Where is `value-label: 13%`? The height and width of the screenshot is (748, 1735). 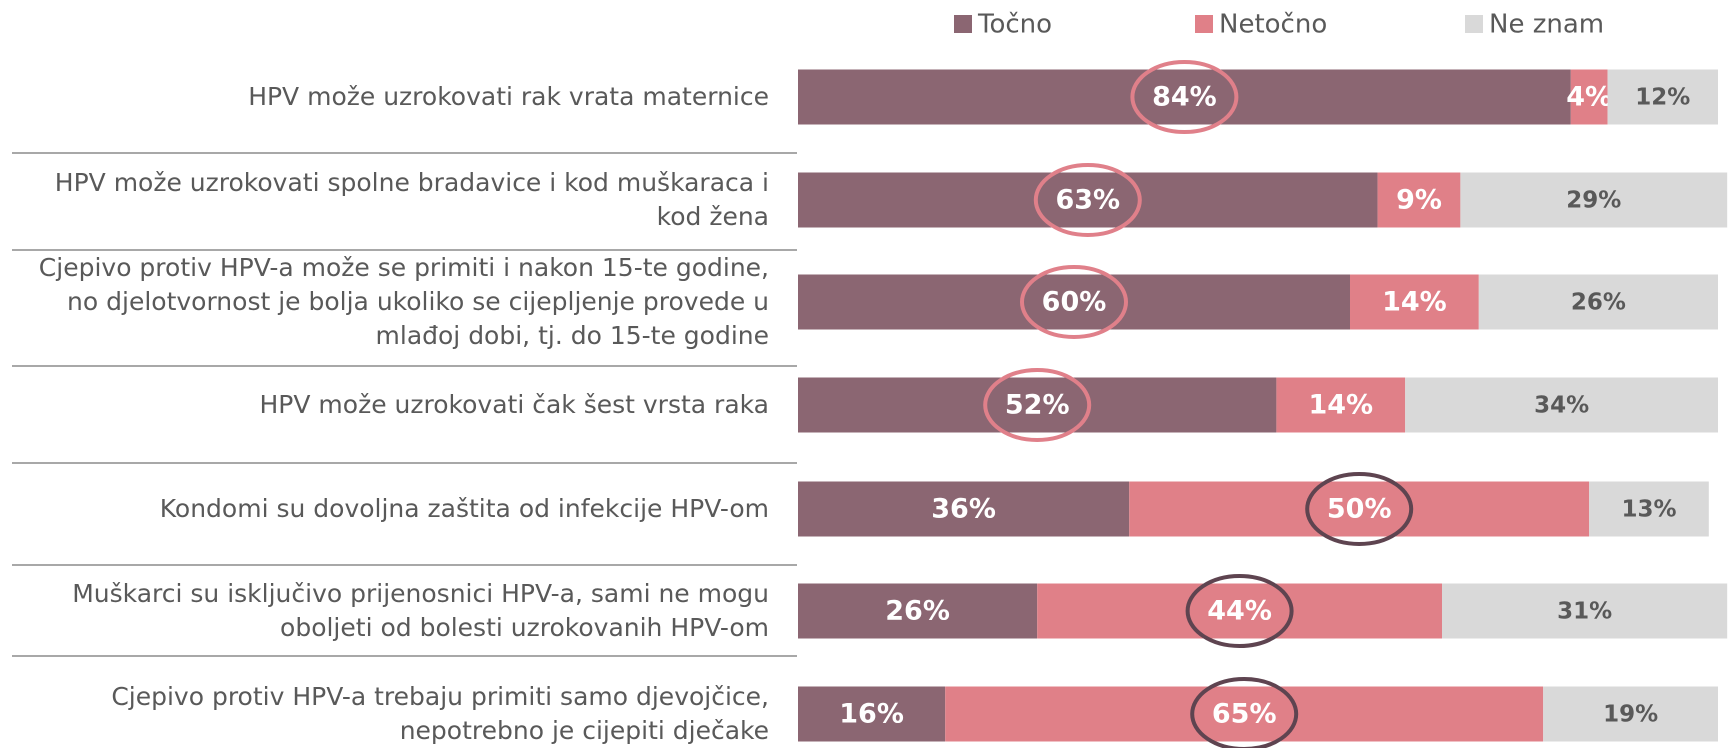 value-label: 13% is located at coordinates (1648, 510).